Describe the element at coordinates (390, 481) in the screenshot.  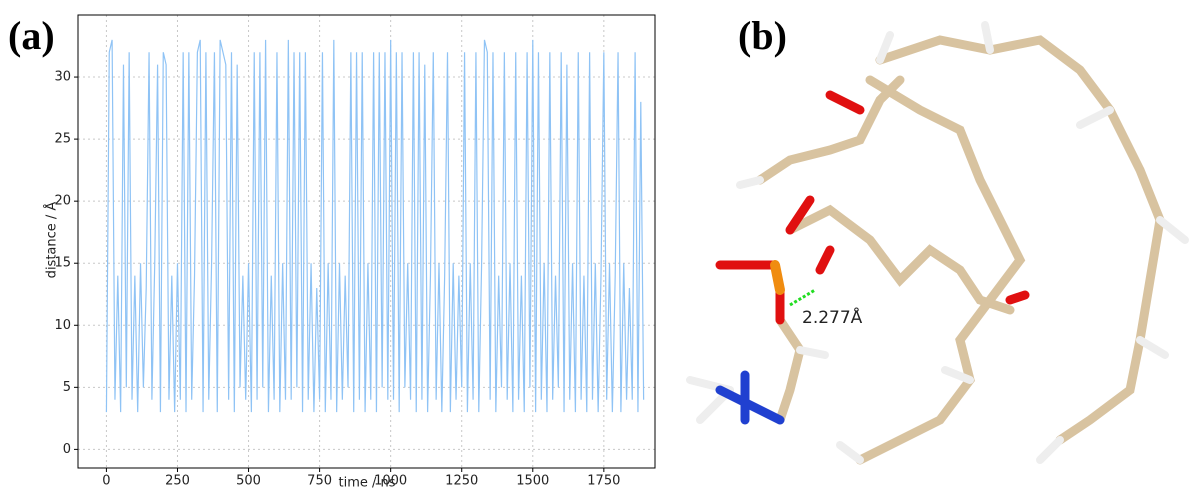
I see `x-tick-label: 1000` at that location.